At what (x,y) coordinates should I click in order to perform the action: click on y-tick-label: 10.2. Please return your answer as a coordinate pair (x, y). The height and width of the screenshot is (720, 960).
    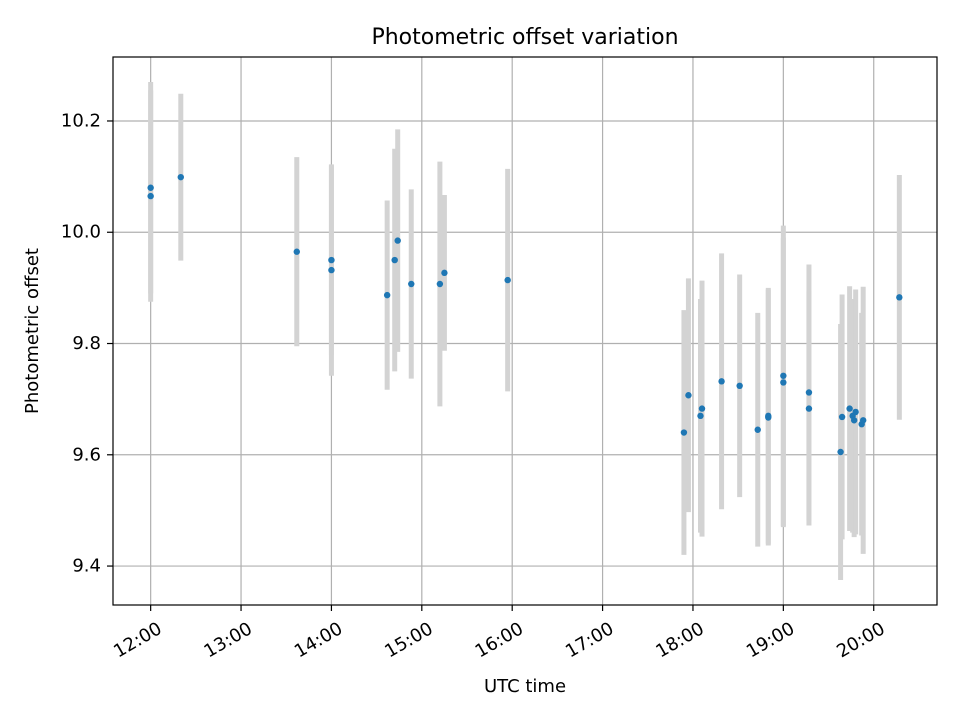
    Looking at the image, I should click on (81, 120).